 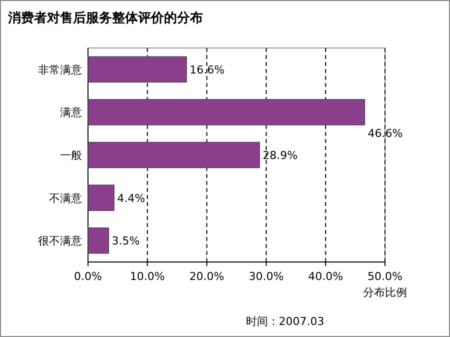 What do you see at coordinates (385, 276) in the screenshot?
I see `x-tick-label: 50.0%` at bounding box center [385, 276].